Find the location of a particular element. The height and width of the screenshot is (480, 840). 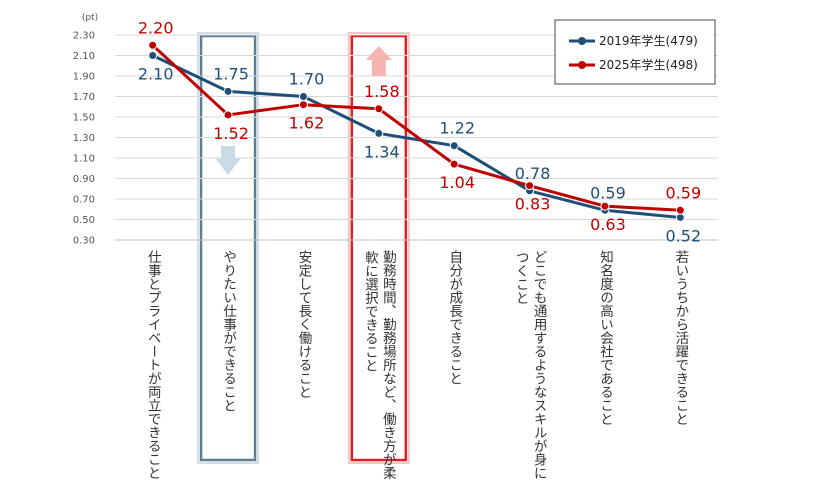

y-tick-label: 0.70 is located at coordinates (84, 200).